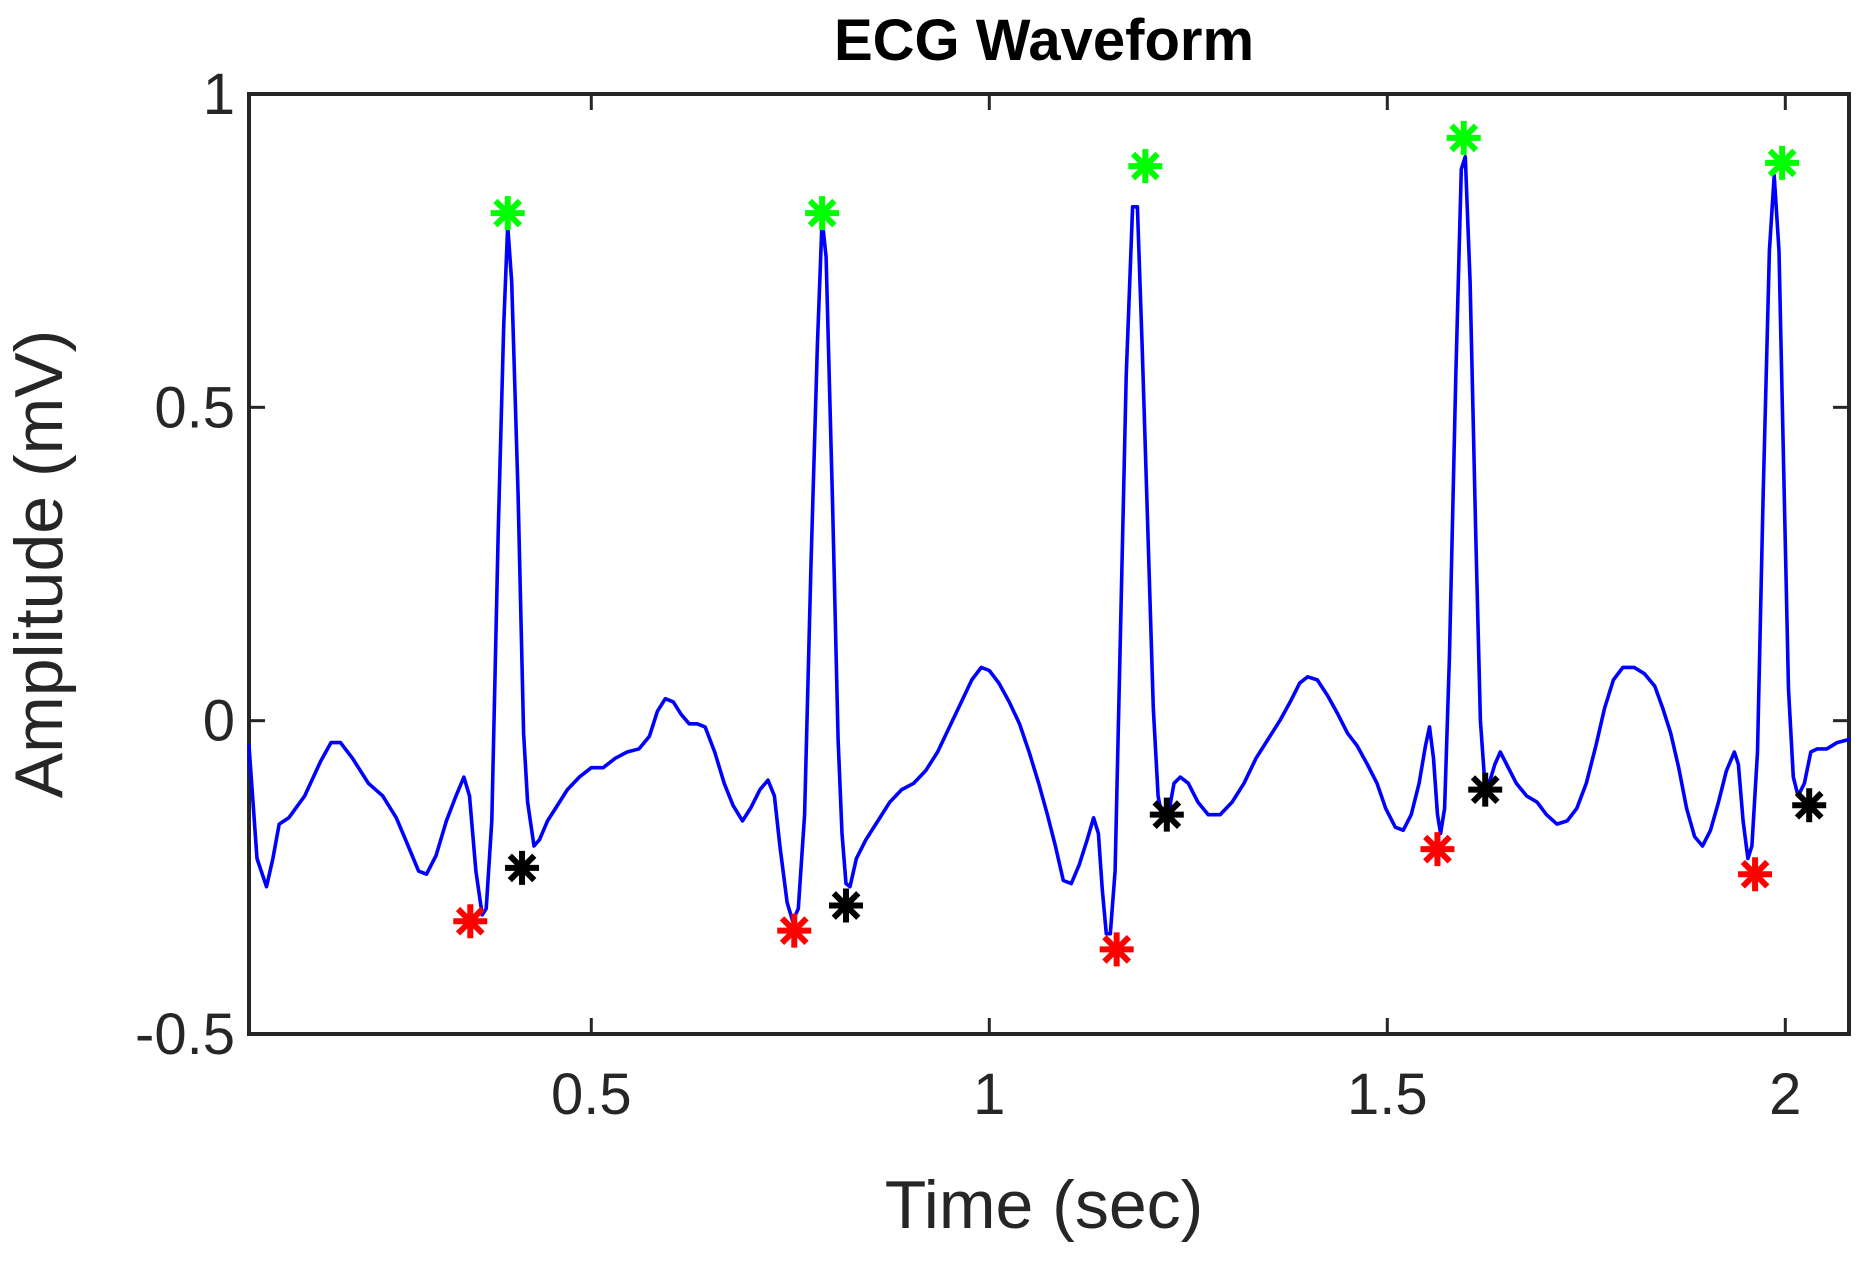  What do you see at coordinates (1044, 1205) in the screenshot?
I see `x-axis-label: Time (sec)` at bounding box center [1044, 1205].